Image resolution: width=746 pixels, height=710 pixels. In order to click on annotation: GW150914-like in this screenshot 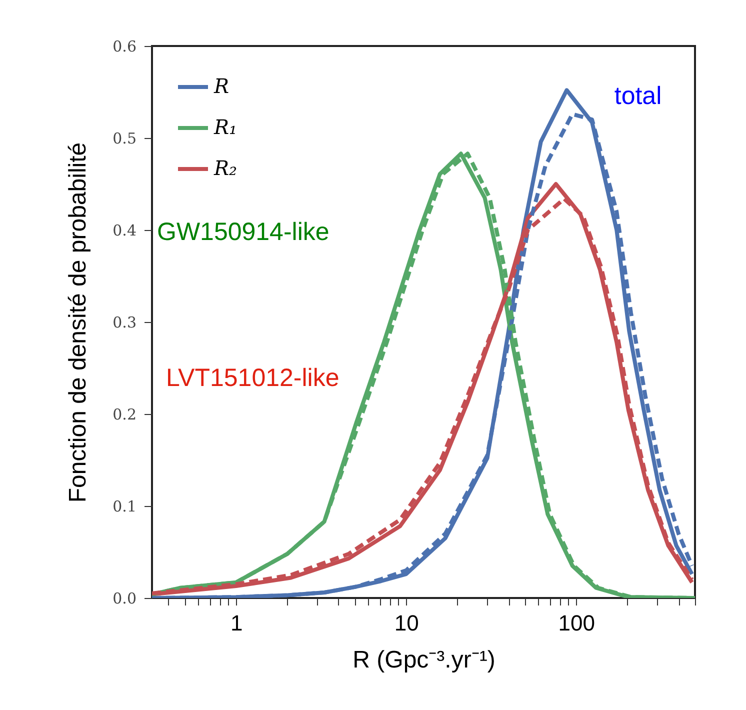, I will do `click(243, 232)`.